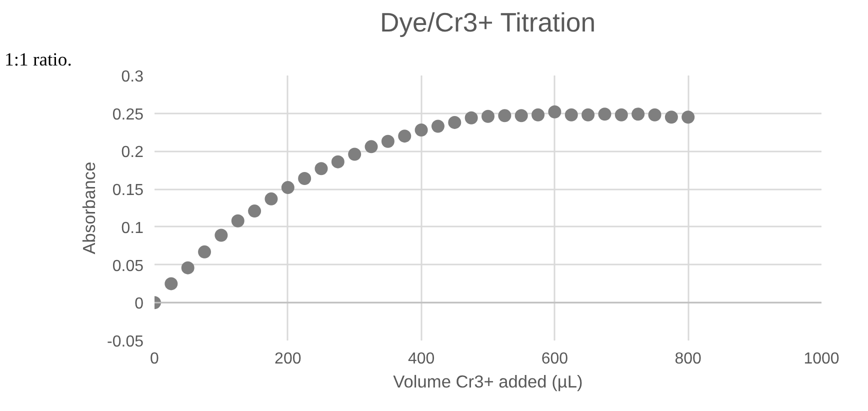  Describe the element at coordinates (128, 266) in the screenshot. I see `y-tick-label: 0.05` at that location.